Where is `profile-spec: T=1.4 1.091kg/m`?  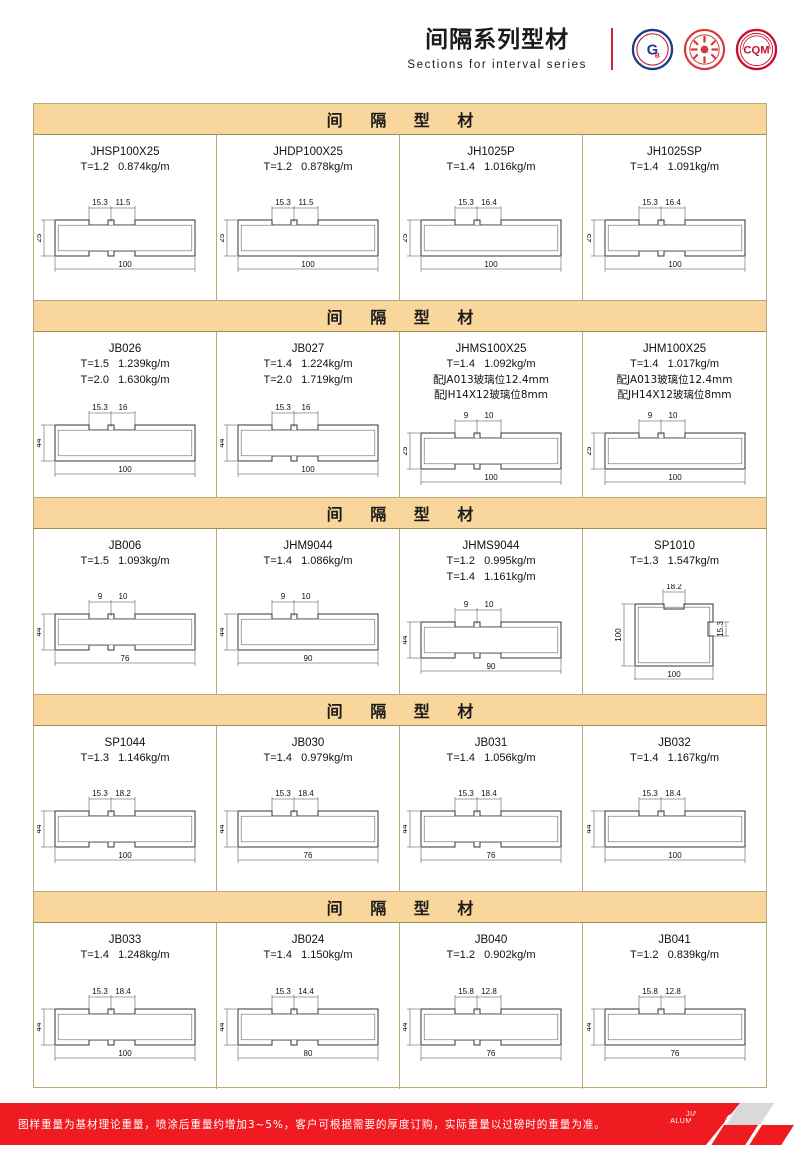
profile-spec: T=1.4 1.091kg/m is located at coordinates (674, 167).